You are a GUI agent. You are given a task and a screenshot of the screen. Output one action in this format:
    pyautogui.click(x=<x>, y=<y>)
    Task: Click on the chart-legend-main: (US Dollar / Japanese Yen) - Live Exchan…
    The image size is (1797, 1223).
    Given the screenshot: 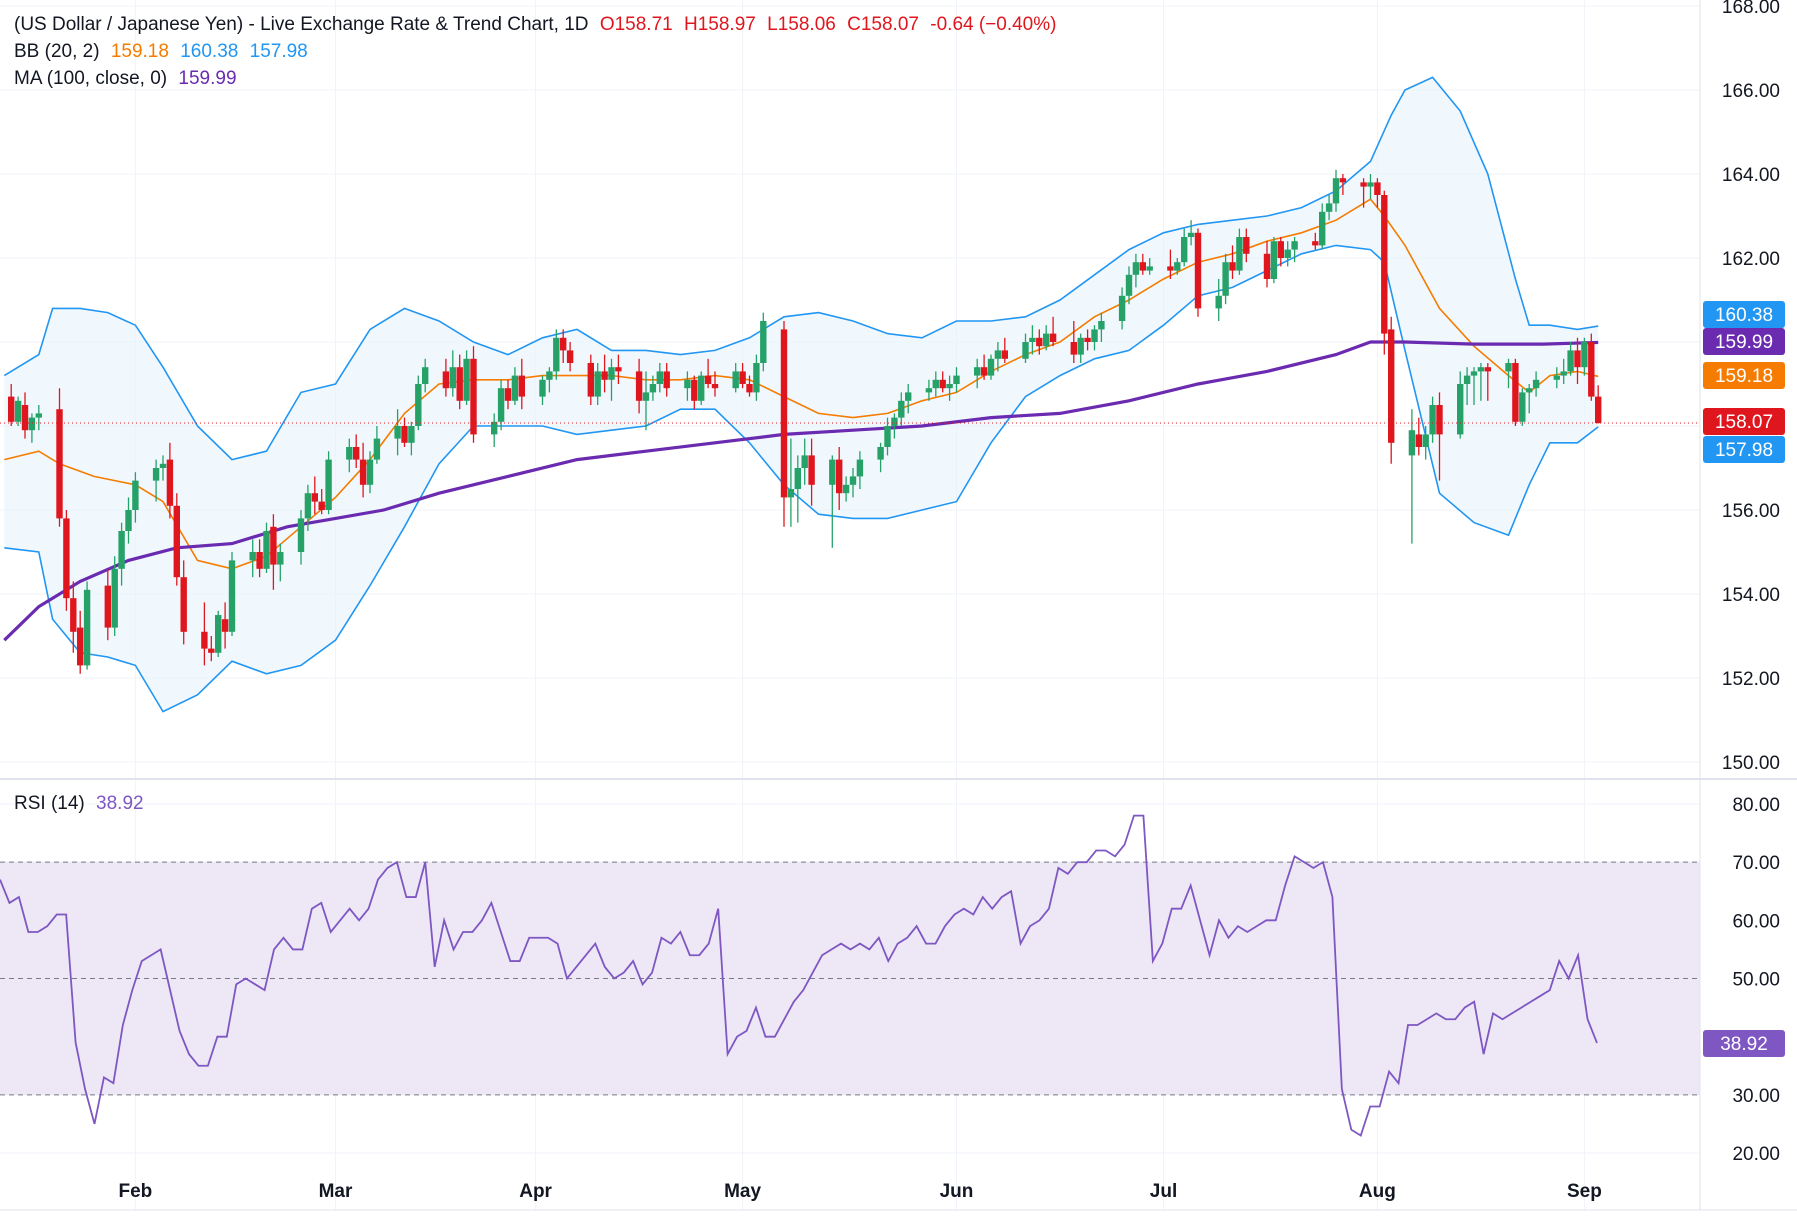 What is the action you would take?
    pyautogui.click(x=538, y=25)
    